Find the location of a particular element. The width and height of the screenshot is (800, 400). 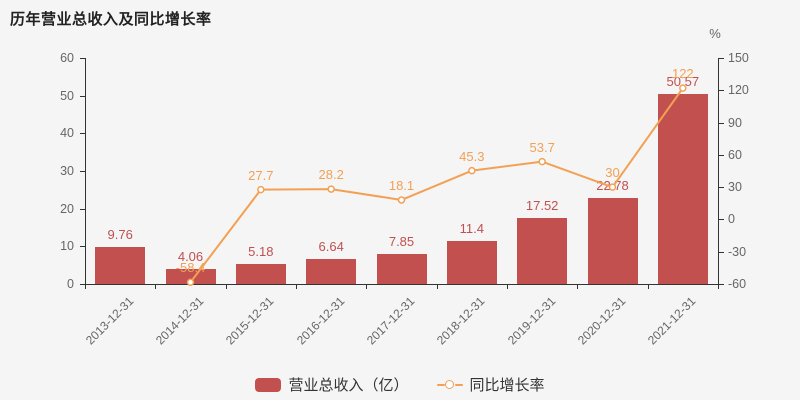

line-value-label: 27.7 is located at coordinates (261, 175).